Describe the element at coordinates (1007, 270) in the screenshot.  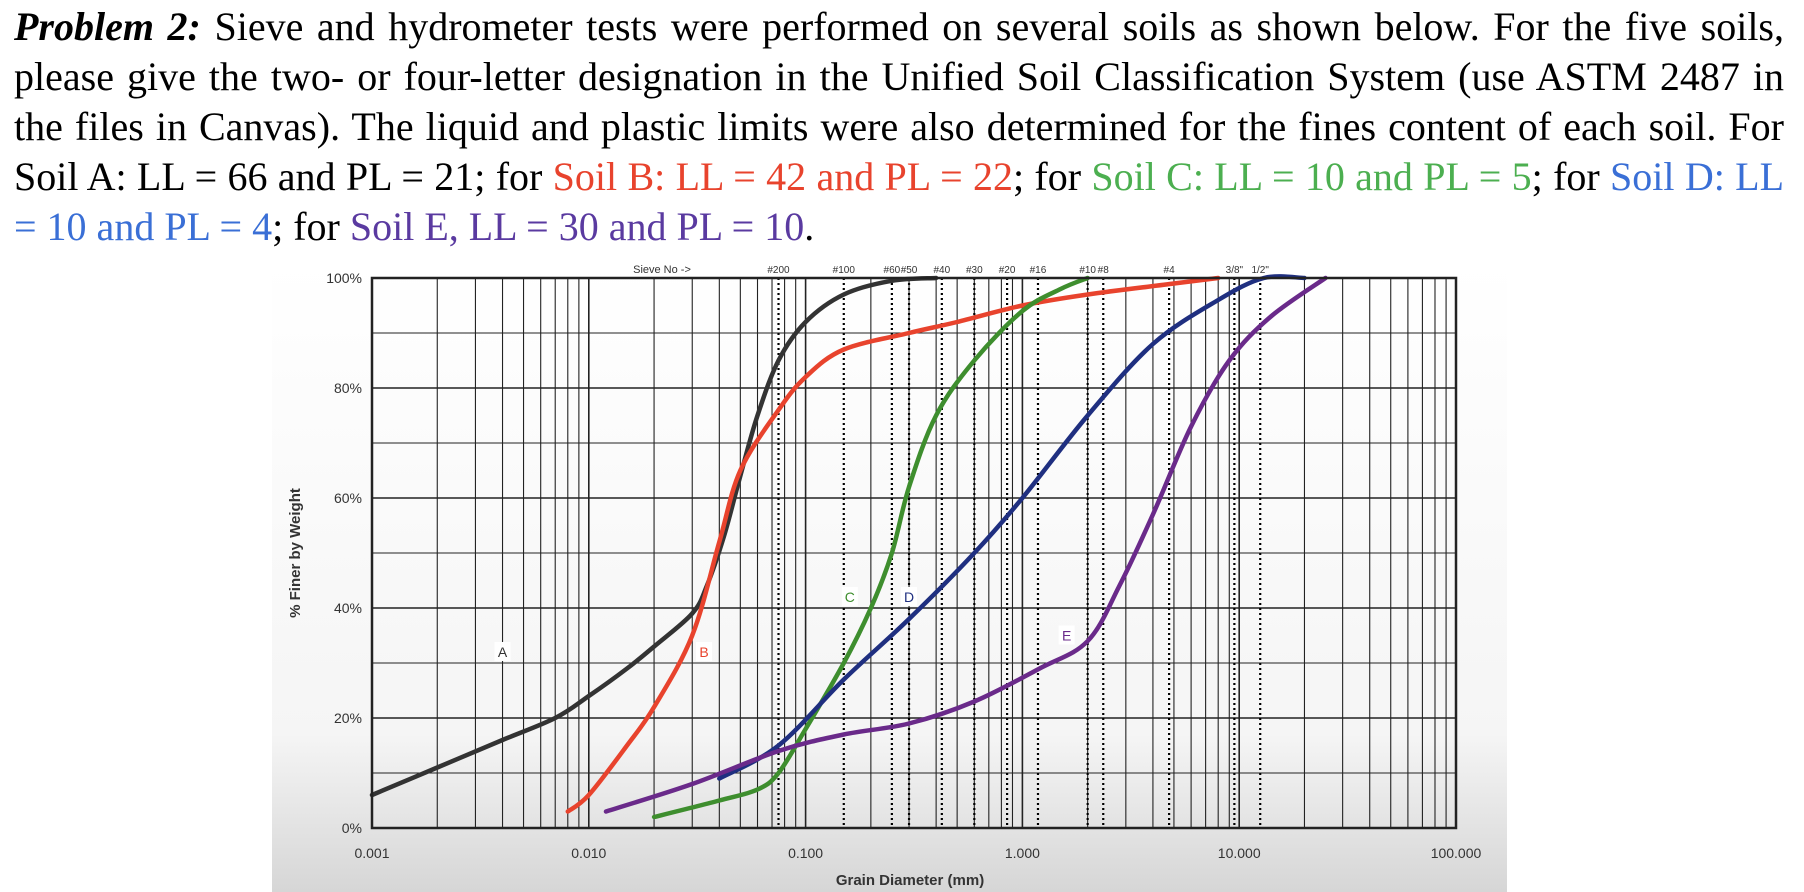
I see `sieve-label: #20` at that location.